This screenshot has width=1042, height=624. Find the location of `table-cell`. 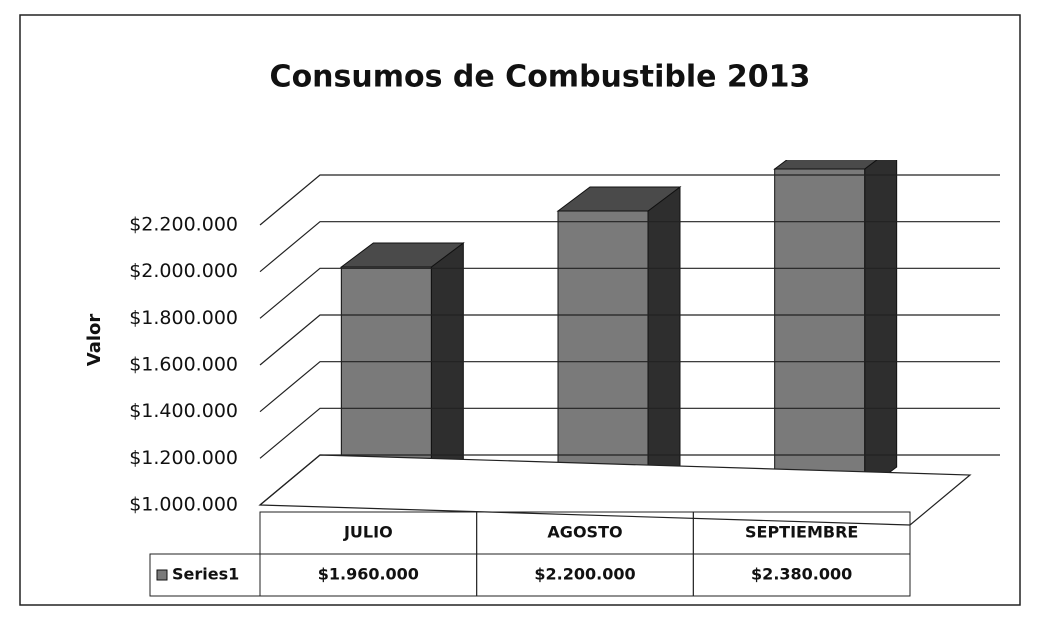

table-cell is located at coordinates (801, 575).